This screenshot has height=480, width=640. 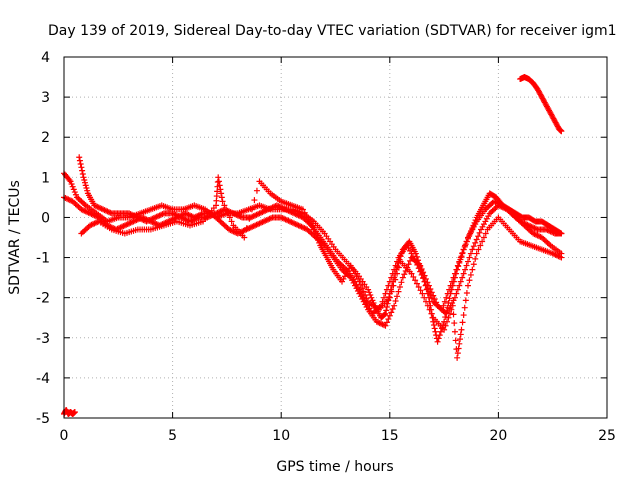 I want to click on y-tick-label: -1, so click(x=43, y=259).